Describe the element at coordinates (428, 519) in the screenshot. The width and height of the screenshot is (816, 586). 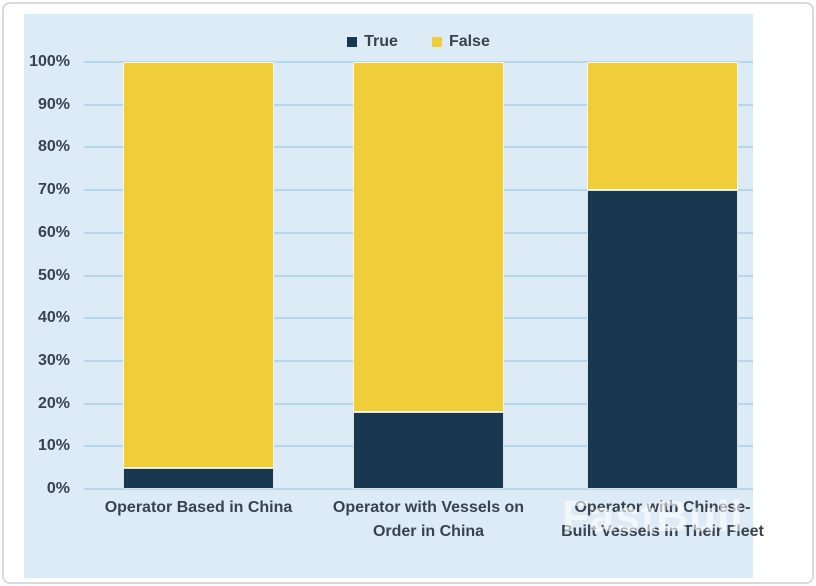
I see `x-axis-label: Operator with Vessels on Order in China` at that location.